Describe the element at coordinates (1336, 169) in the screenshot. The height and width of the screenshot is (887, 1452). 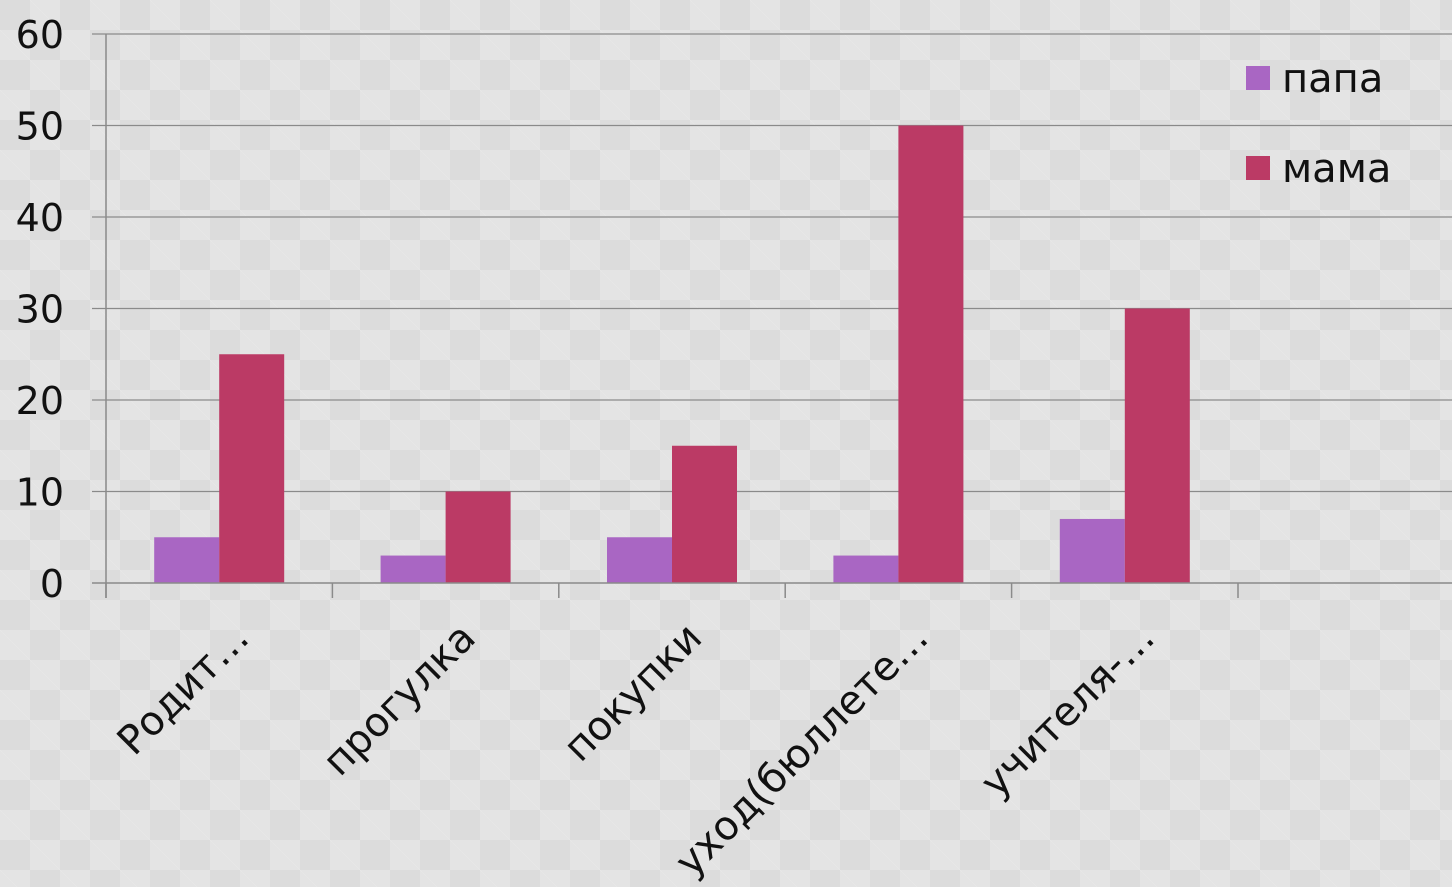
I see `legend-label: мама` at that location.